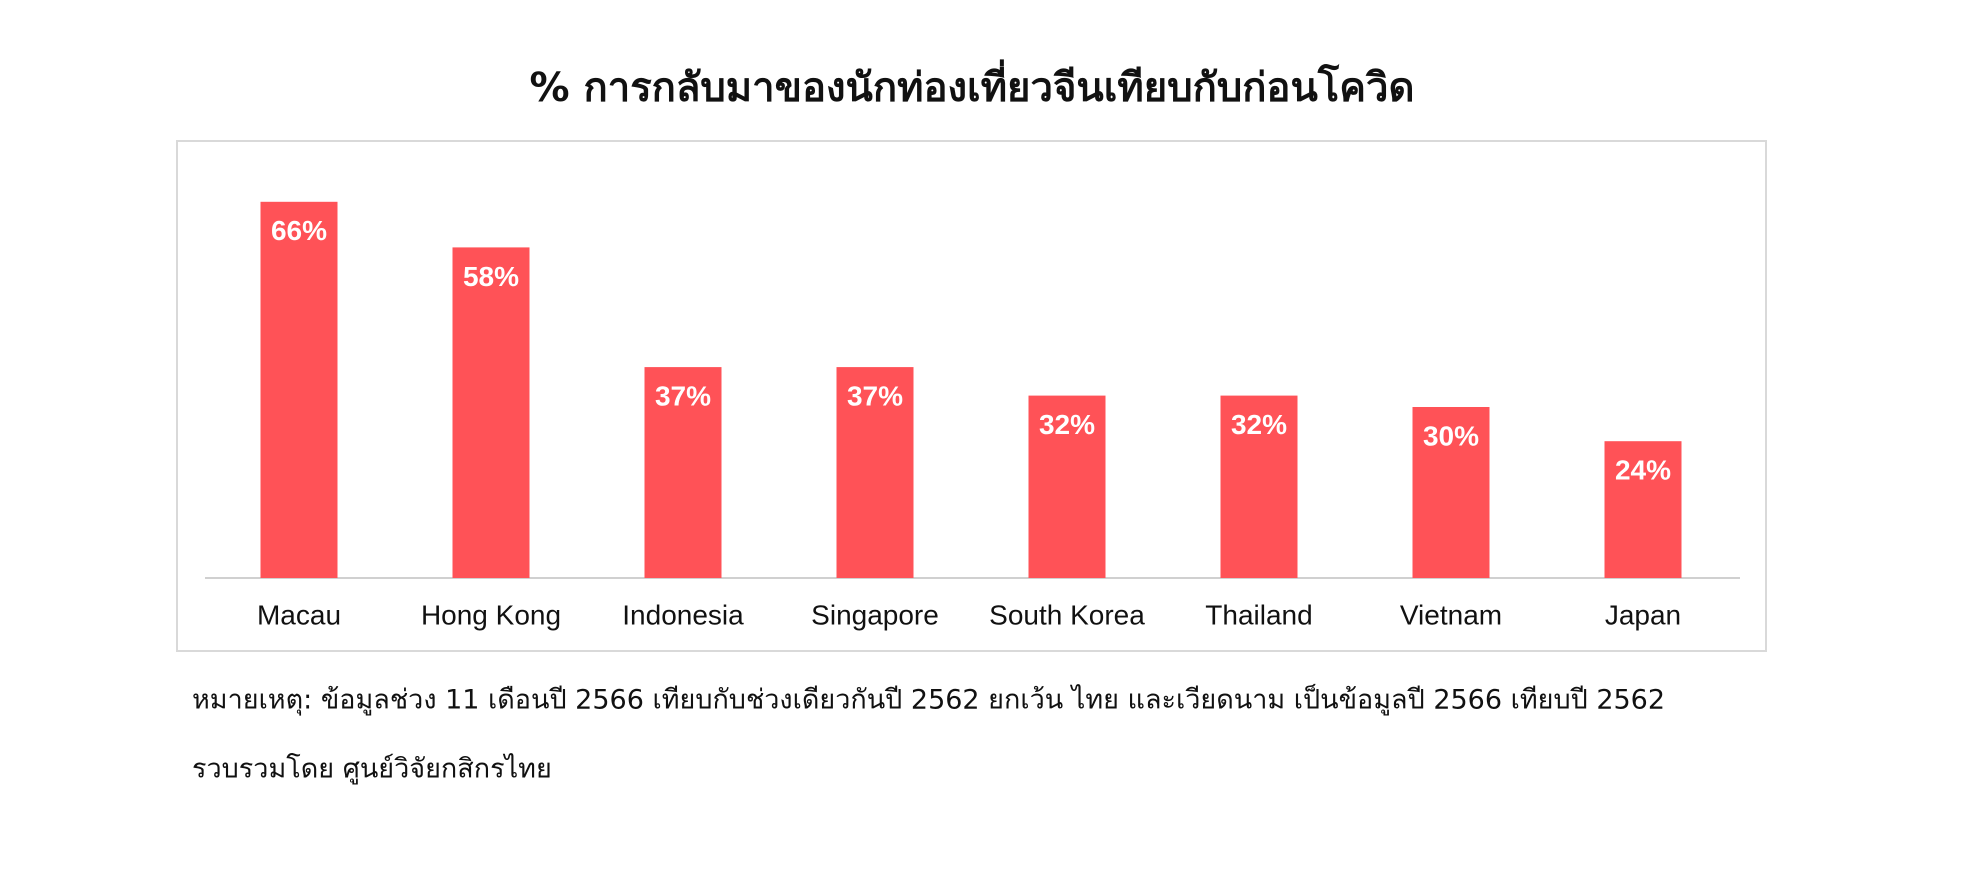  What do you see at coordinates (875, 614) in the screenshot?
I see `x-tick-label: Singapore` at bounding box center [875, 614].